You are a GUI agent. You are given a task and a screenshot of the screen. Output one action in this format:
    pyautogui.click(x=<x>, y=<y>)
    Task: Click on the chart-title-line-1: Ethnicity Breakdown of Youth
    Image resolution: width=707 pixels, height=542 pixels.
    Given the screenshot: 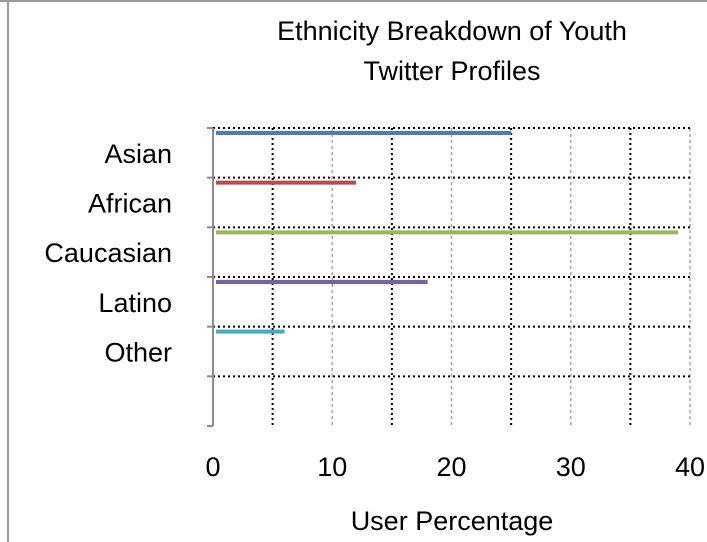 What is the action you would take?
    pyautogui.click(x=452, y=31)
    